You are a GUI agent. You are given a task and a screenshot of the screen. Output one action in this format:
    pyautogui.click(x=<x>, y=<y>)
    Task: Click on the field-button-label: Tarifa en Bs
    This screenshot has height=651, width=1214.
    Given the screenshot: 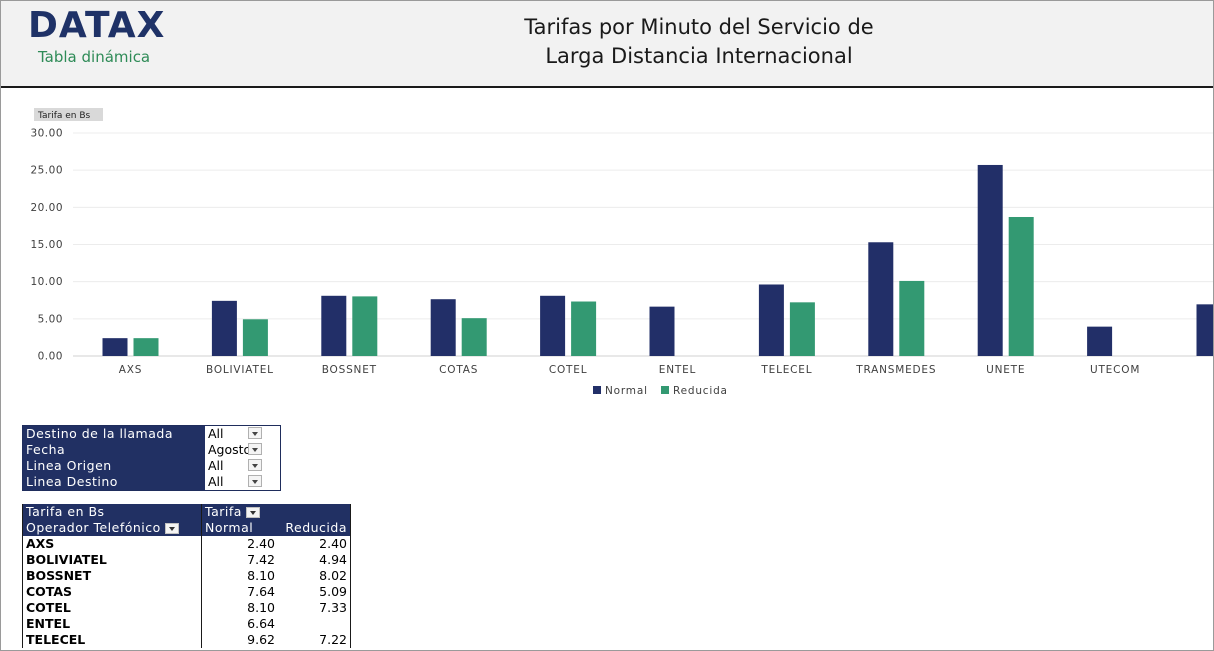 What is the action you would take?
    pyautogui.click(x=64, y=116)
    